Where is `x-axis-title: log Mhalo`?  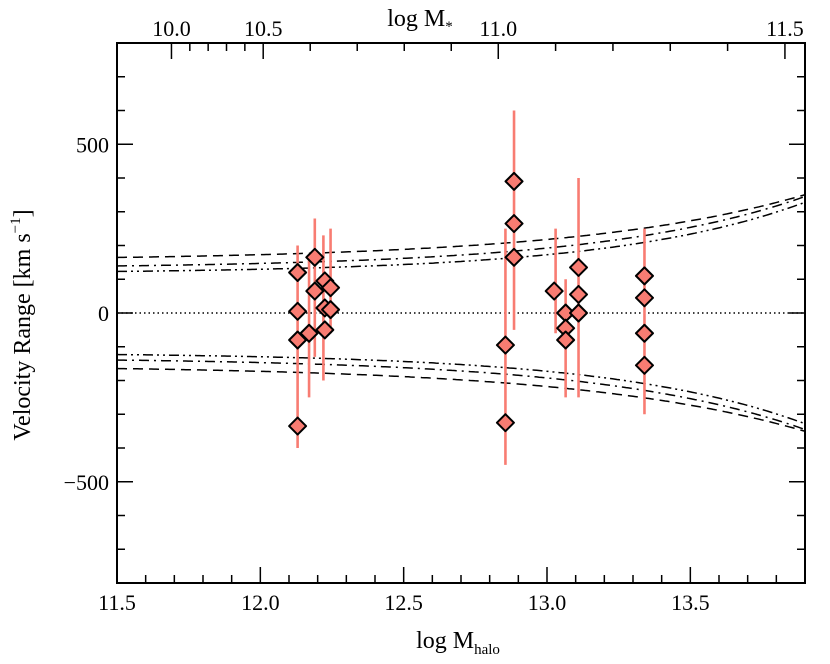
x-axis-title: log Mhalo is located at coordinates (458, 643).